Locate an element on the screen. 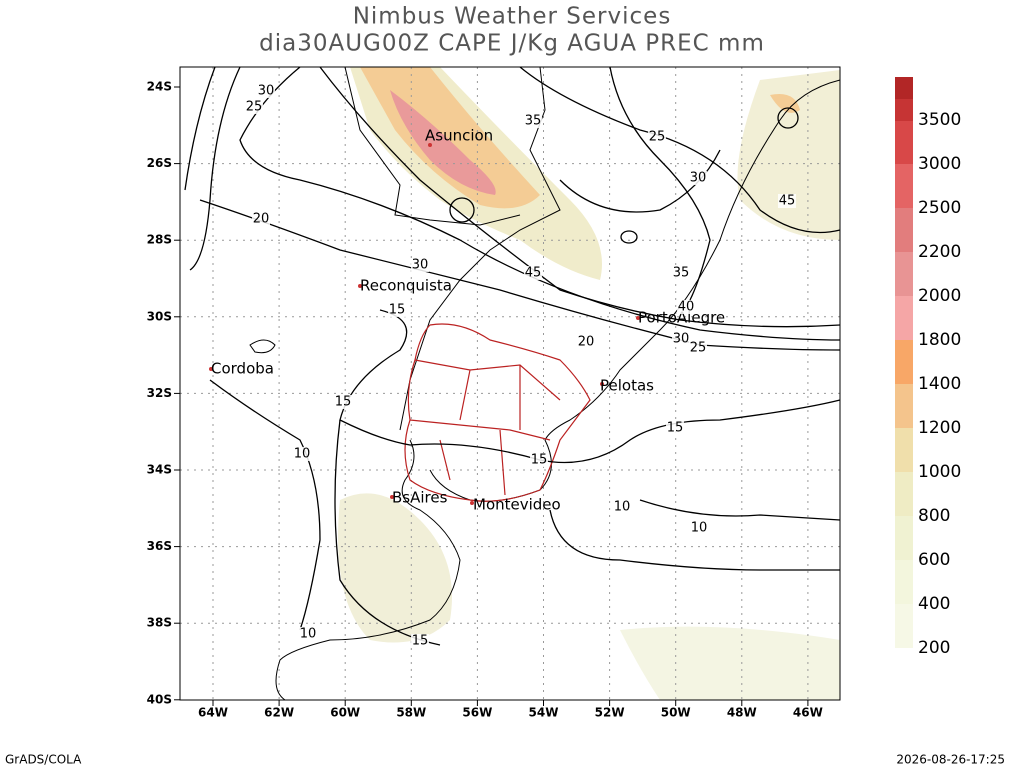  borders is located at coordinates (497, 412).